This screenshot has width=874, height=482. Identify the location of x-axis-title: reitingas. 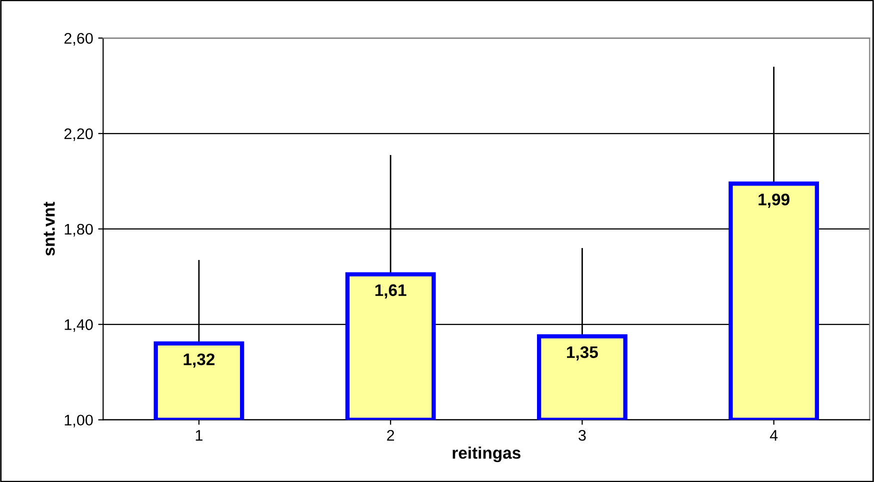
(486, 454).